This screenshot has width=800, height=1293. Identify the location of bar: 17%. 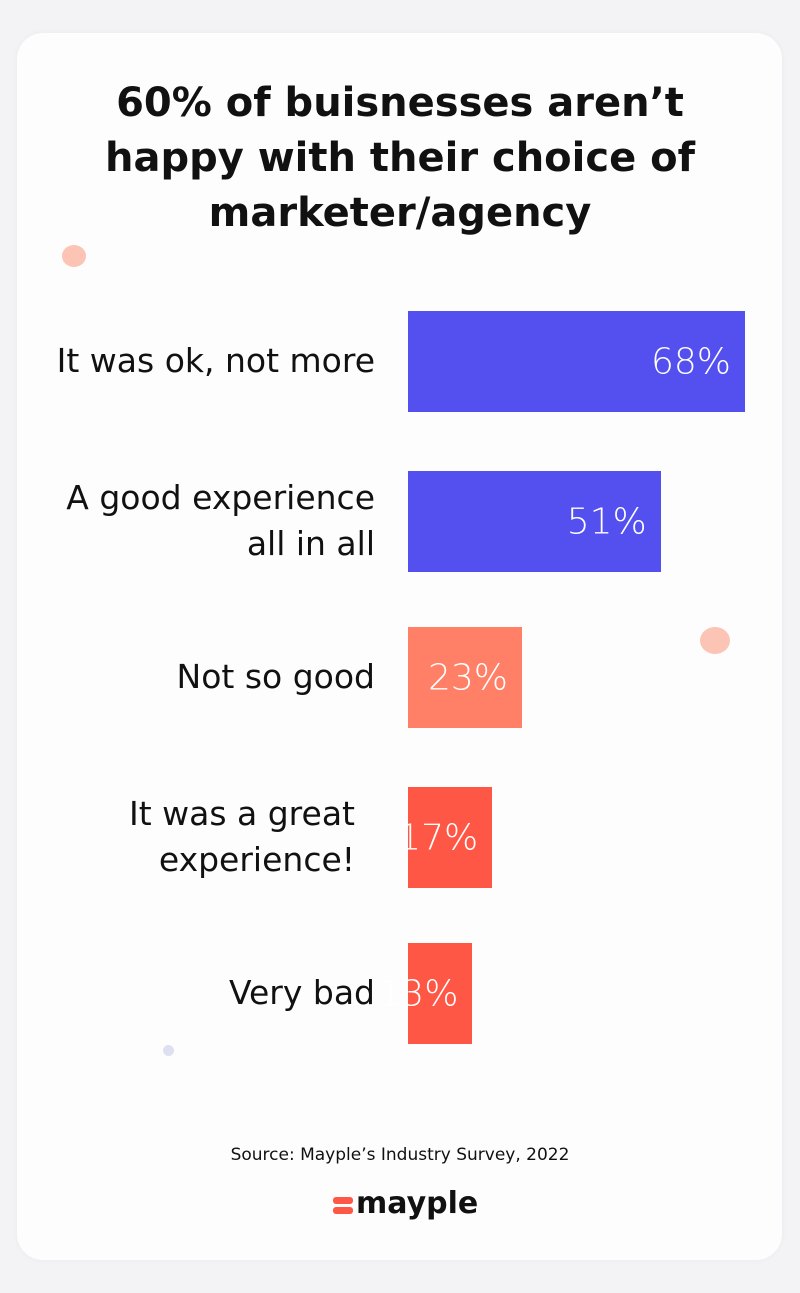
(445, 837).